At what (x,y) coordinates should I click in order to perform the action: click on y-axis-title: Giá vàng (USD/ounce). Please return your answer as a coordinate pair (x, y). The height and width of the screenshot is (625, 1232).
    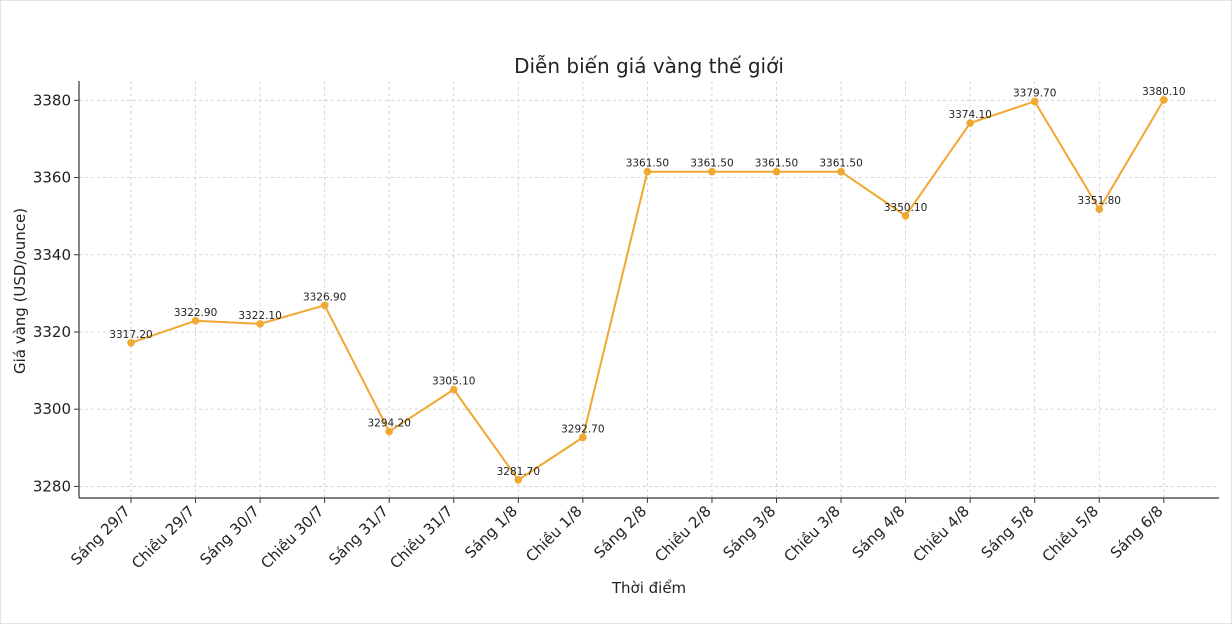
    Looking at the image, I should click on (20, 291).